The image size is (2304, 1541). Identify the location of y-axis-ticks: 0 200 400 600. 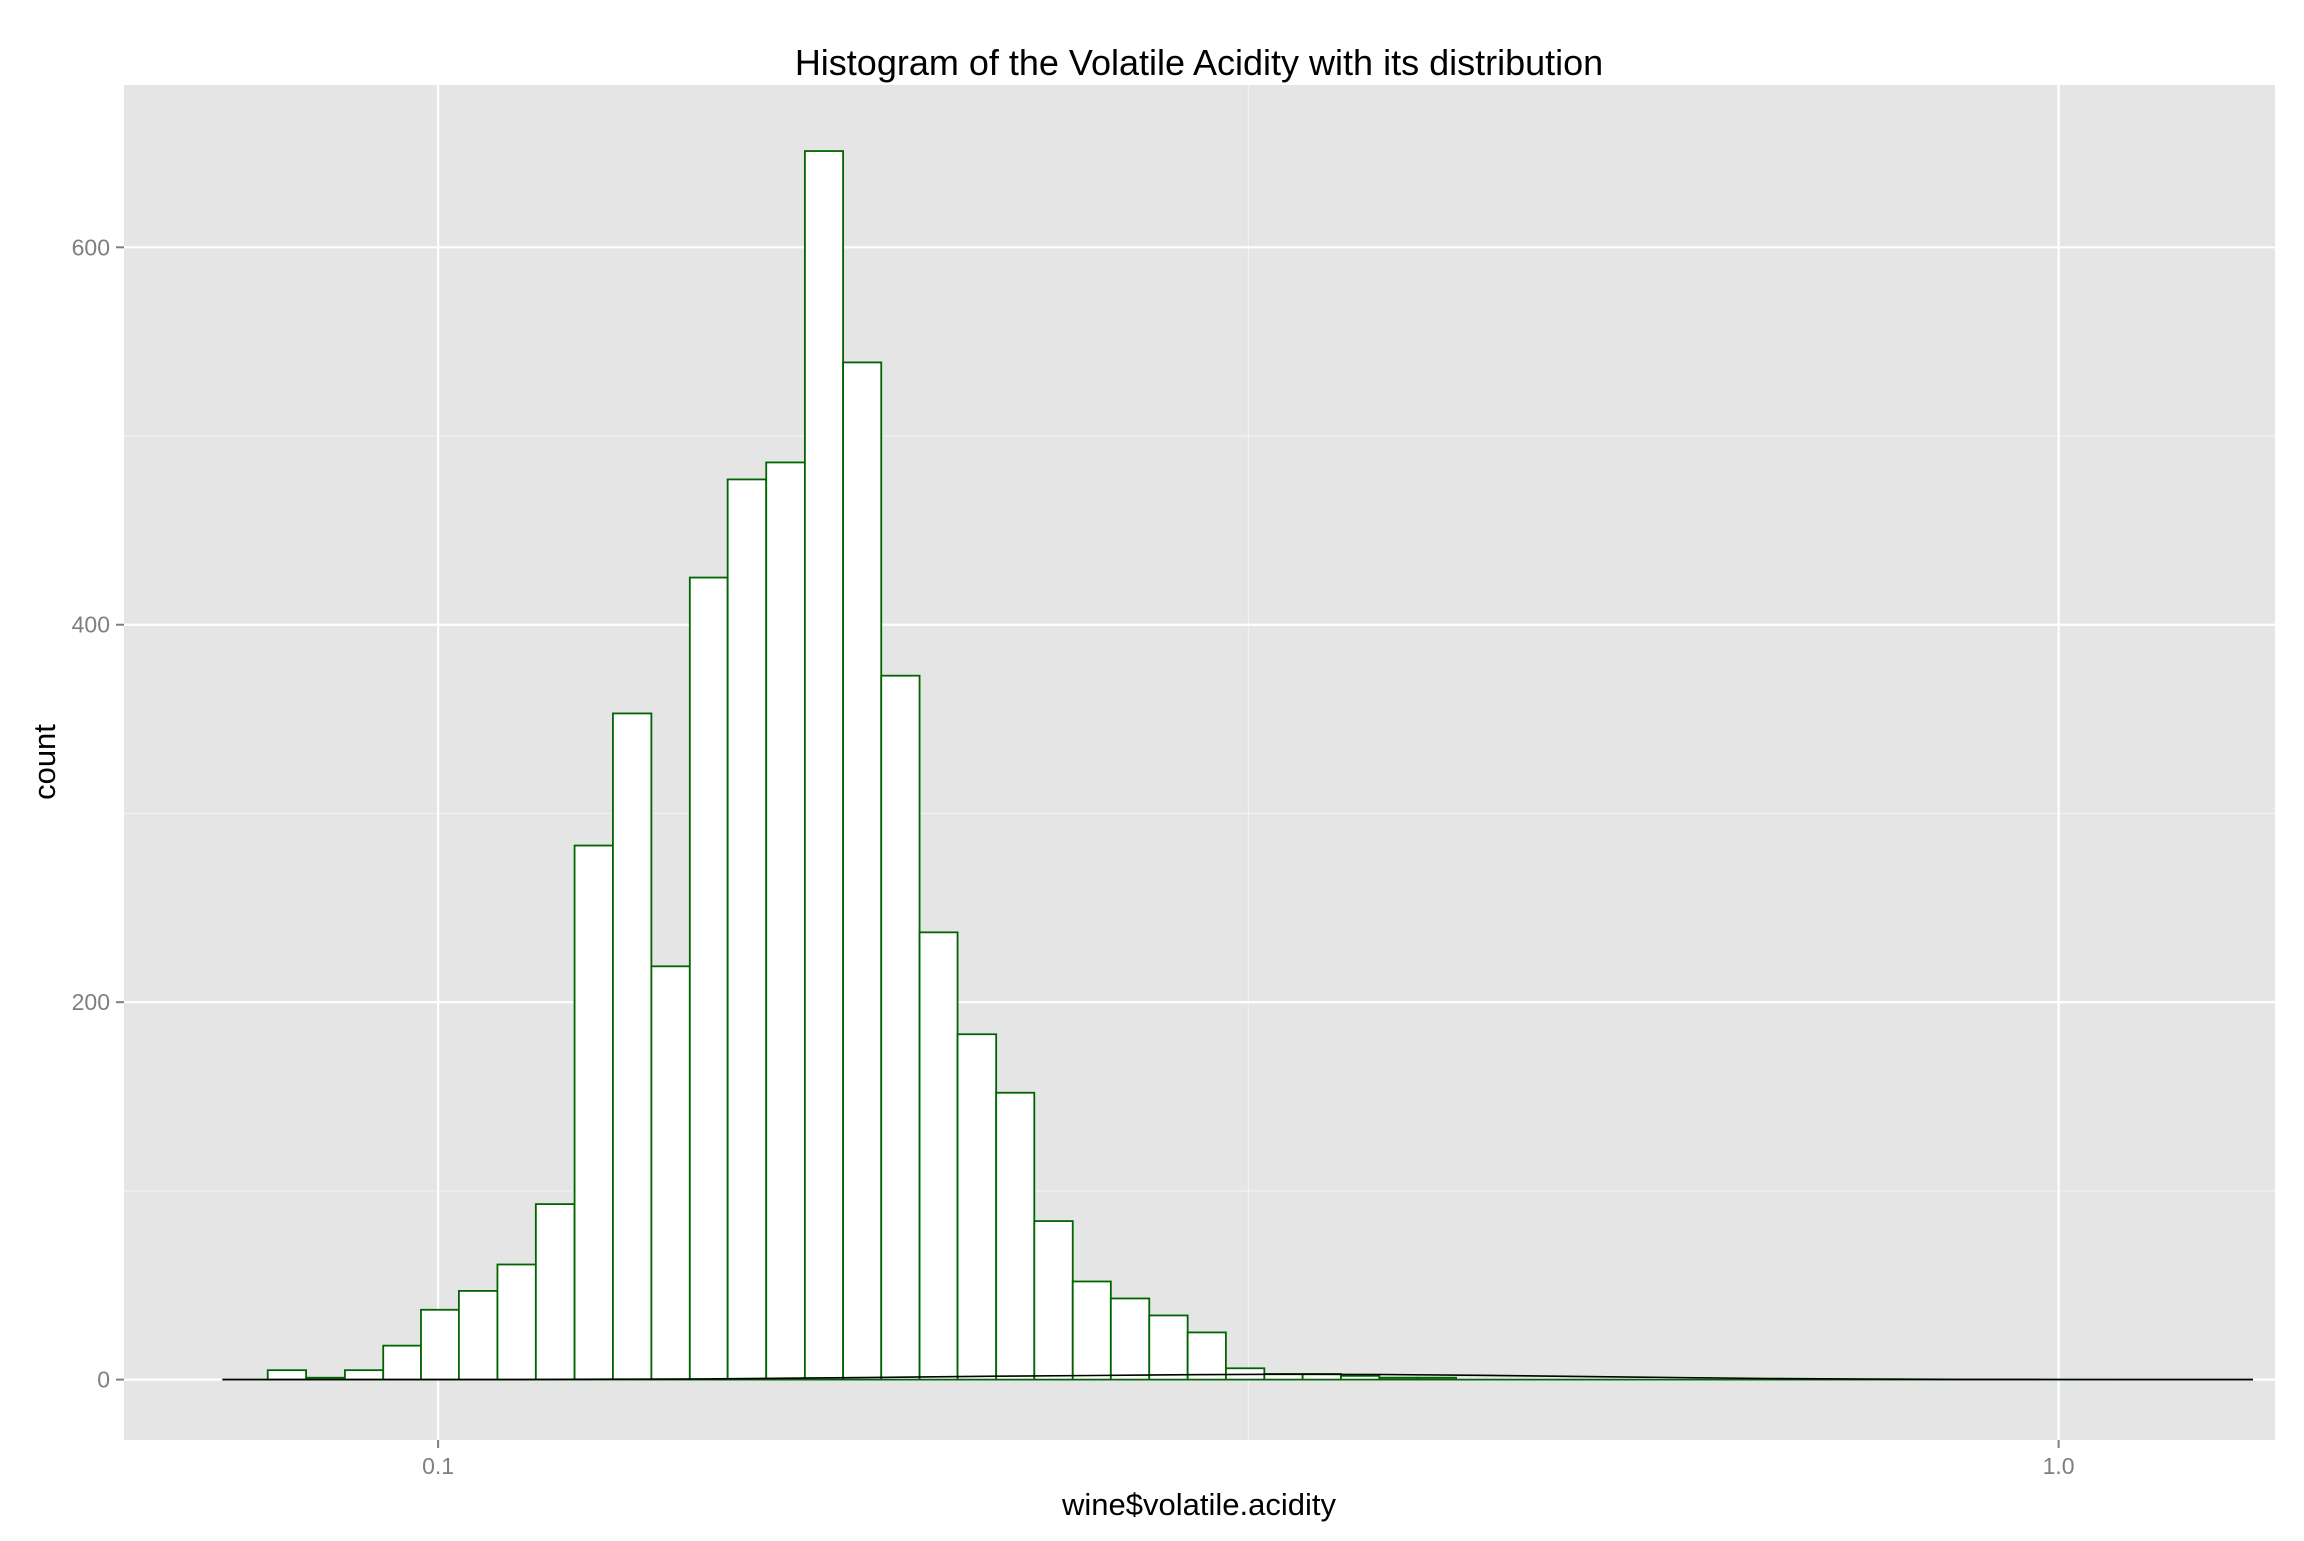
(98, 813).